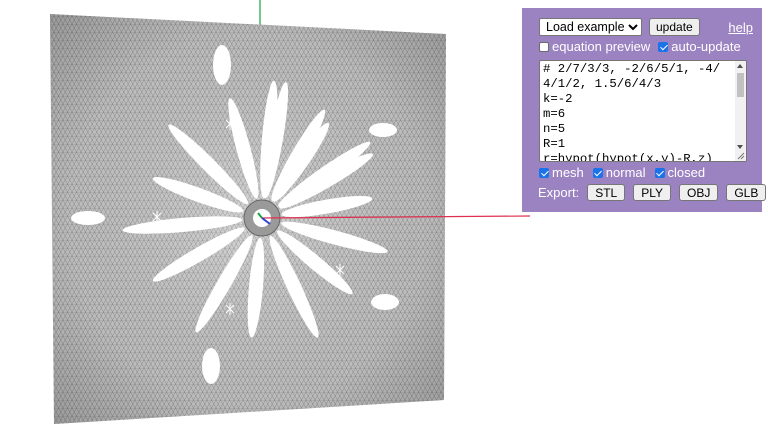  Describe the element at coordinates (601, 46) in the screenshot. I see `equation-preview-label: equation preview` at that location.